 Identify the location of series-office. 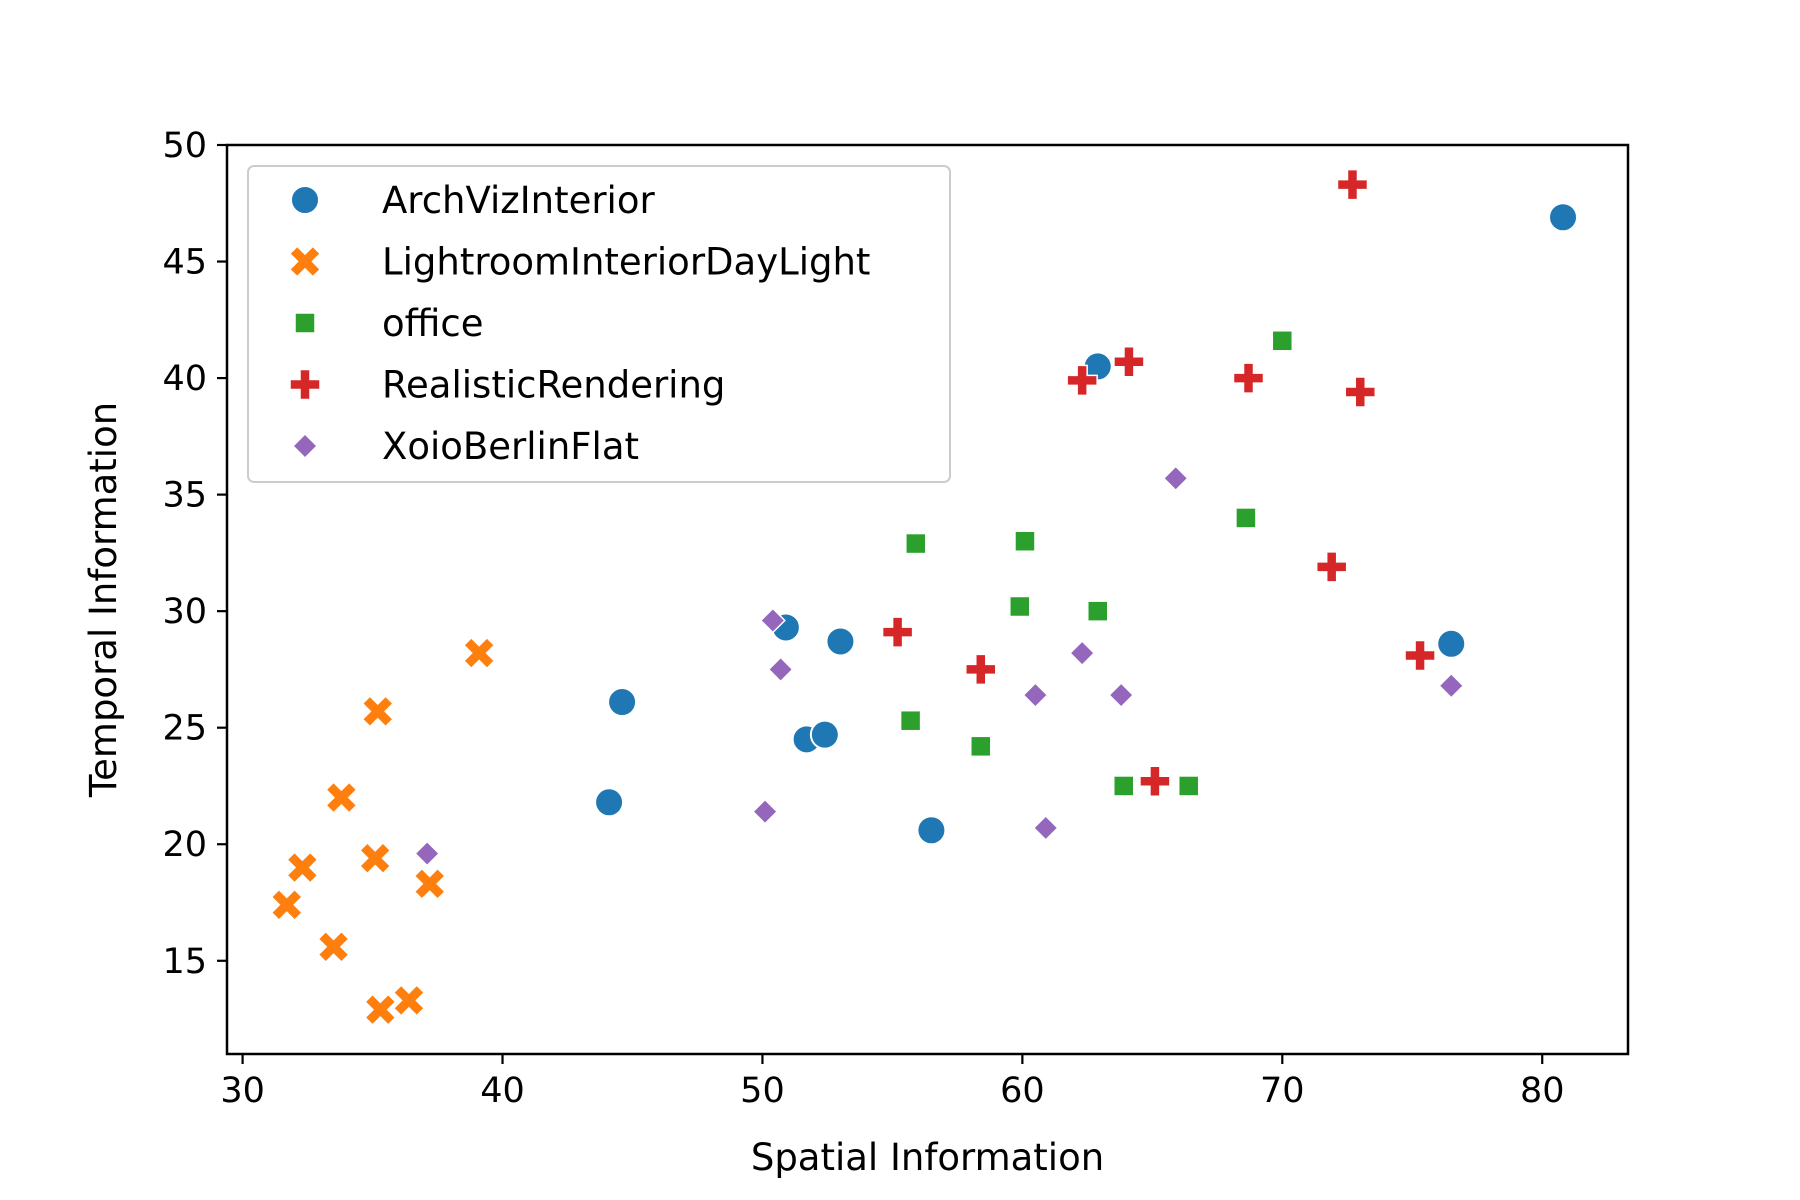
(1096, 563).